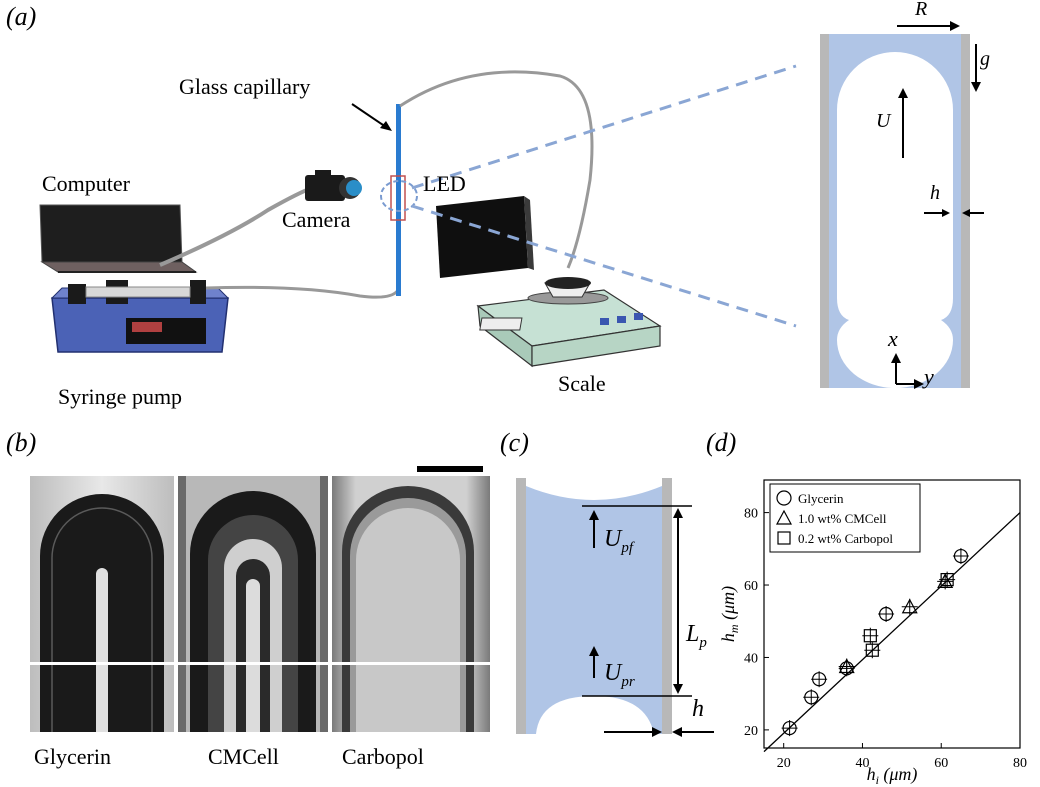  What do you see at coordinates (845, 538) in the screenshot?
I see `legend-carbopol: 0.2 wt% Carbopol` at bounding box center [845, 538].